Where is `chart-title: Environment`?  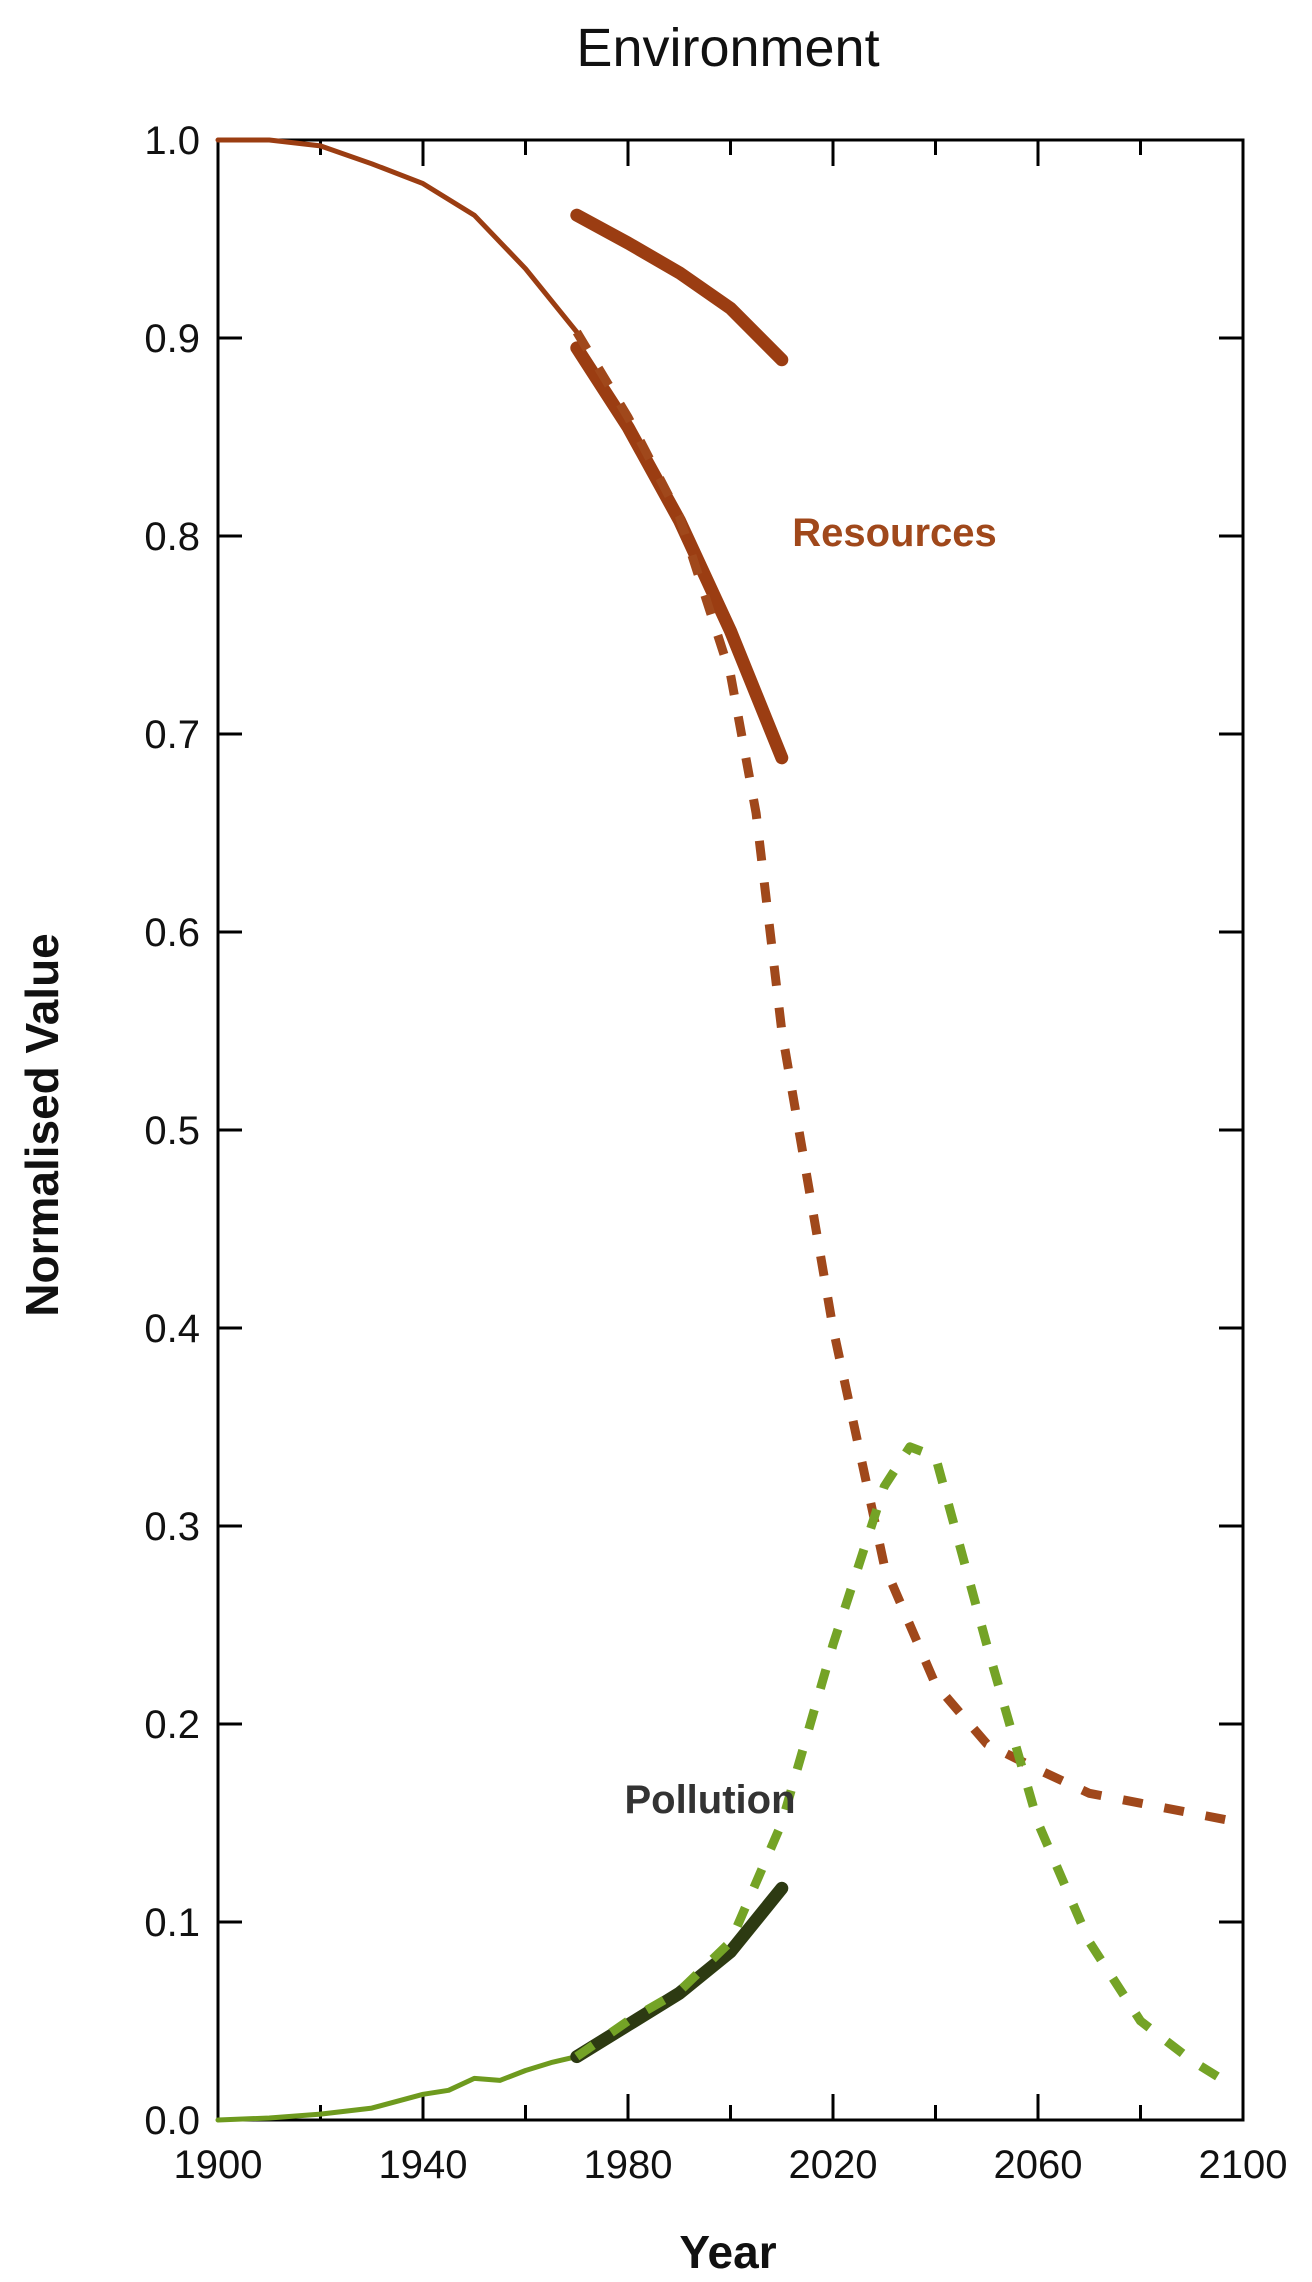 chart-title: Environment is located at coordinates (727, 48).